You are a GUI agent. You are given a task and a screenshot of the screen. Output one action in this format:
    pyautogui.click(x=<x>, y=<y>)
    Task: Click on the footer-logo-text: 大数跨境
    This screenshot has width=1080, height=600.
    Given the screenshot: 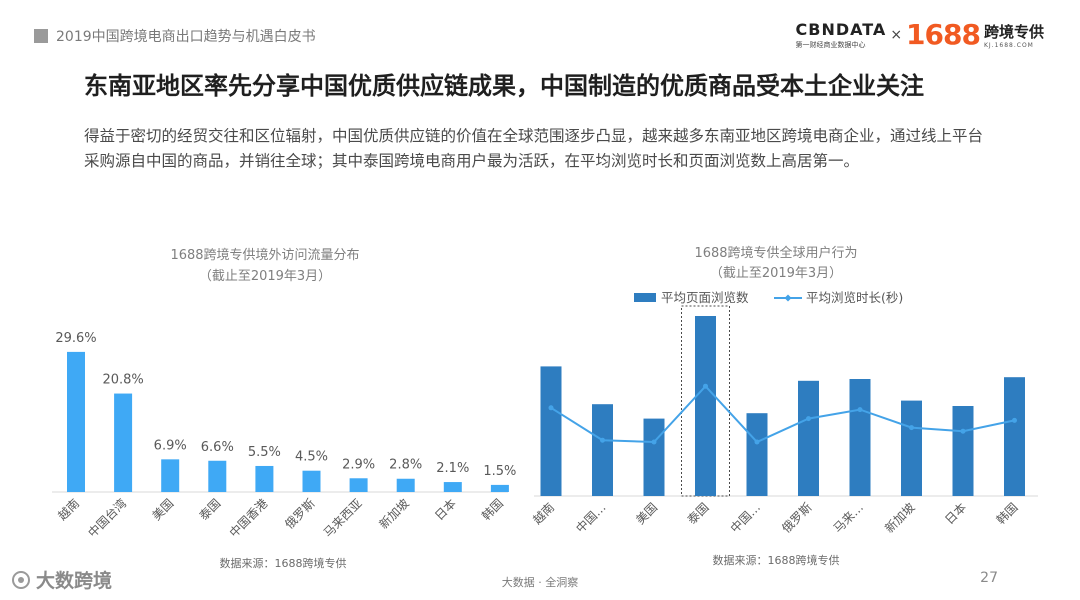 What is the action you would take?
    pyautogui.click(x=74, y=581)
    